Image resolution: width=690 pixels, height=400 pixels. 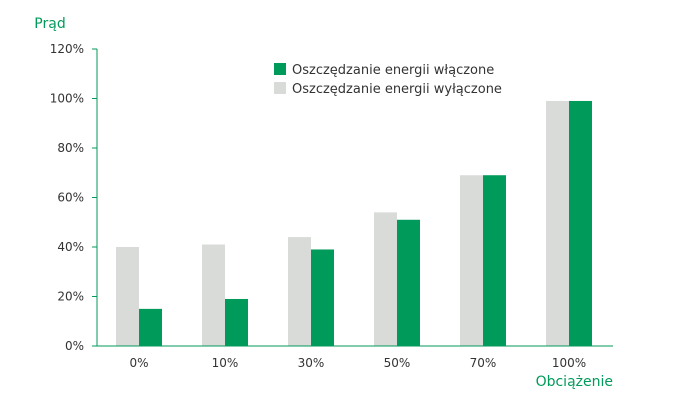 I want to click on legend-label: Oszczędzanie energii włączone, so click(x=393, y=70).